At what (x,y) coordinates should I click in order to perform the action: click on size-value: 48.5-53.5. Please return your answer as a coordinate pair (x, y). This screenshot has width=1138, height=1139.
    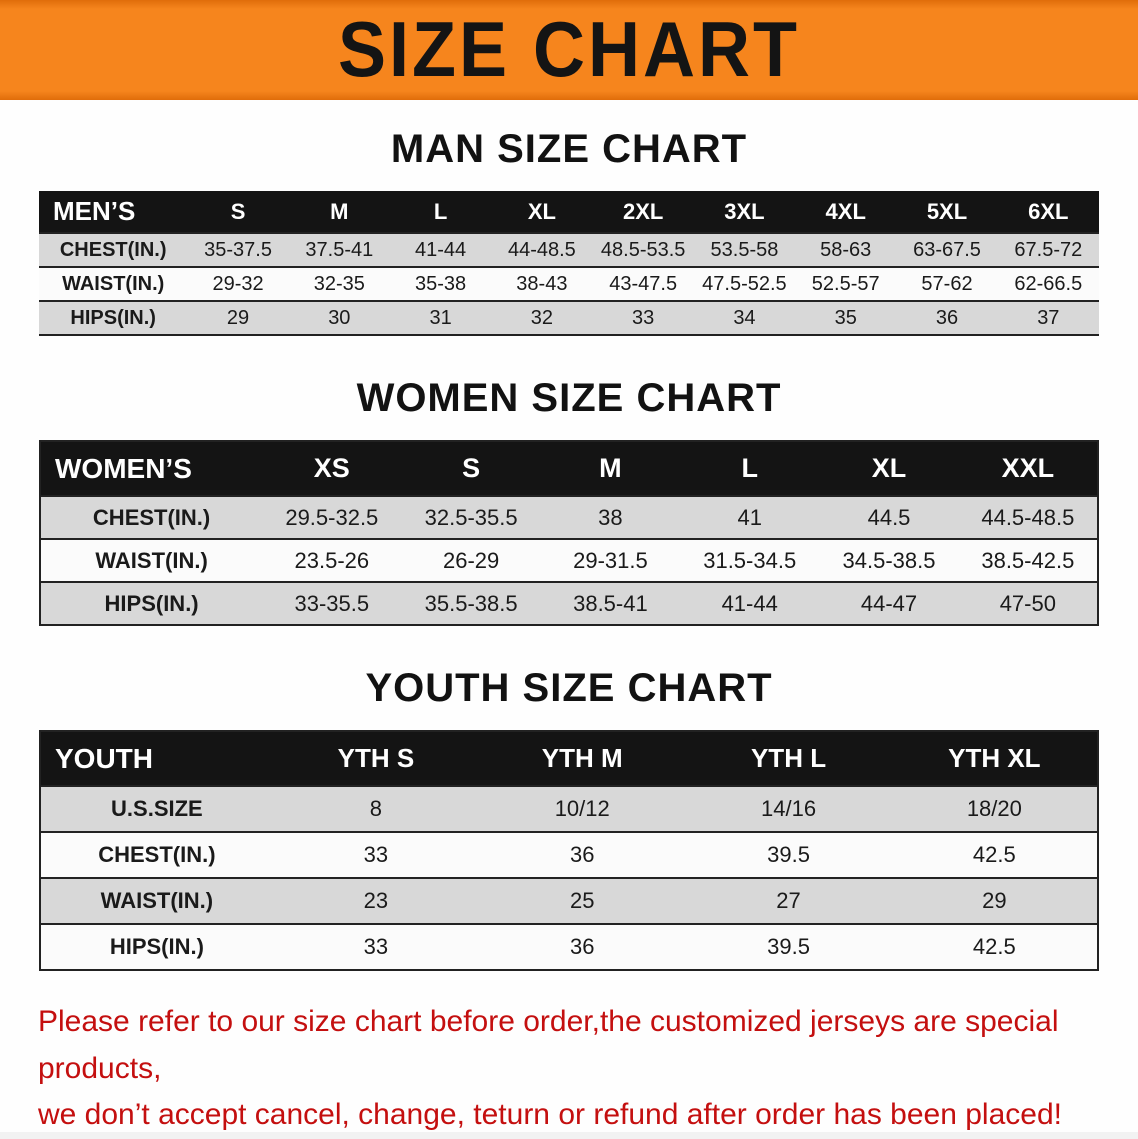
    Looking at the image, I should click on (643, 250).